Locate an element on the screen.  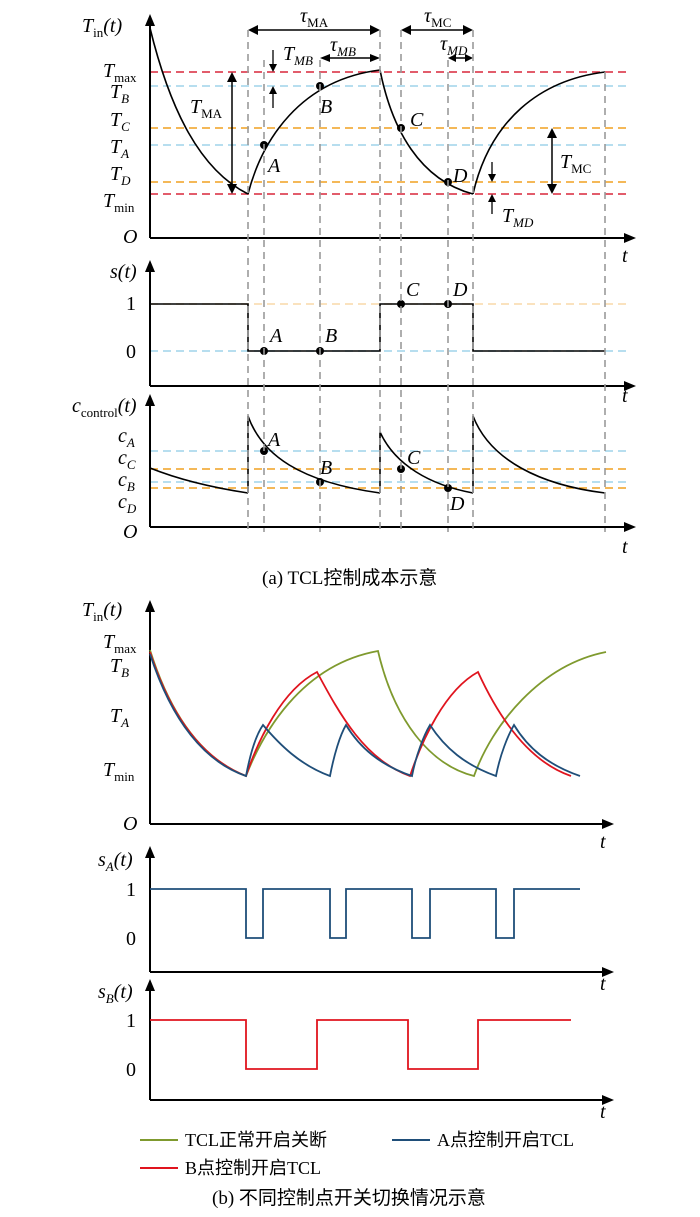
panel-b-sb: sB(t) 1 0 t is located at coordinates (356, 1051).